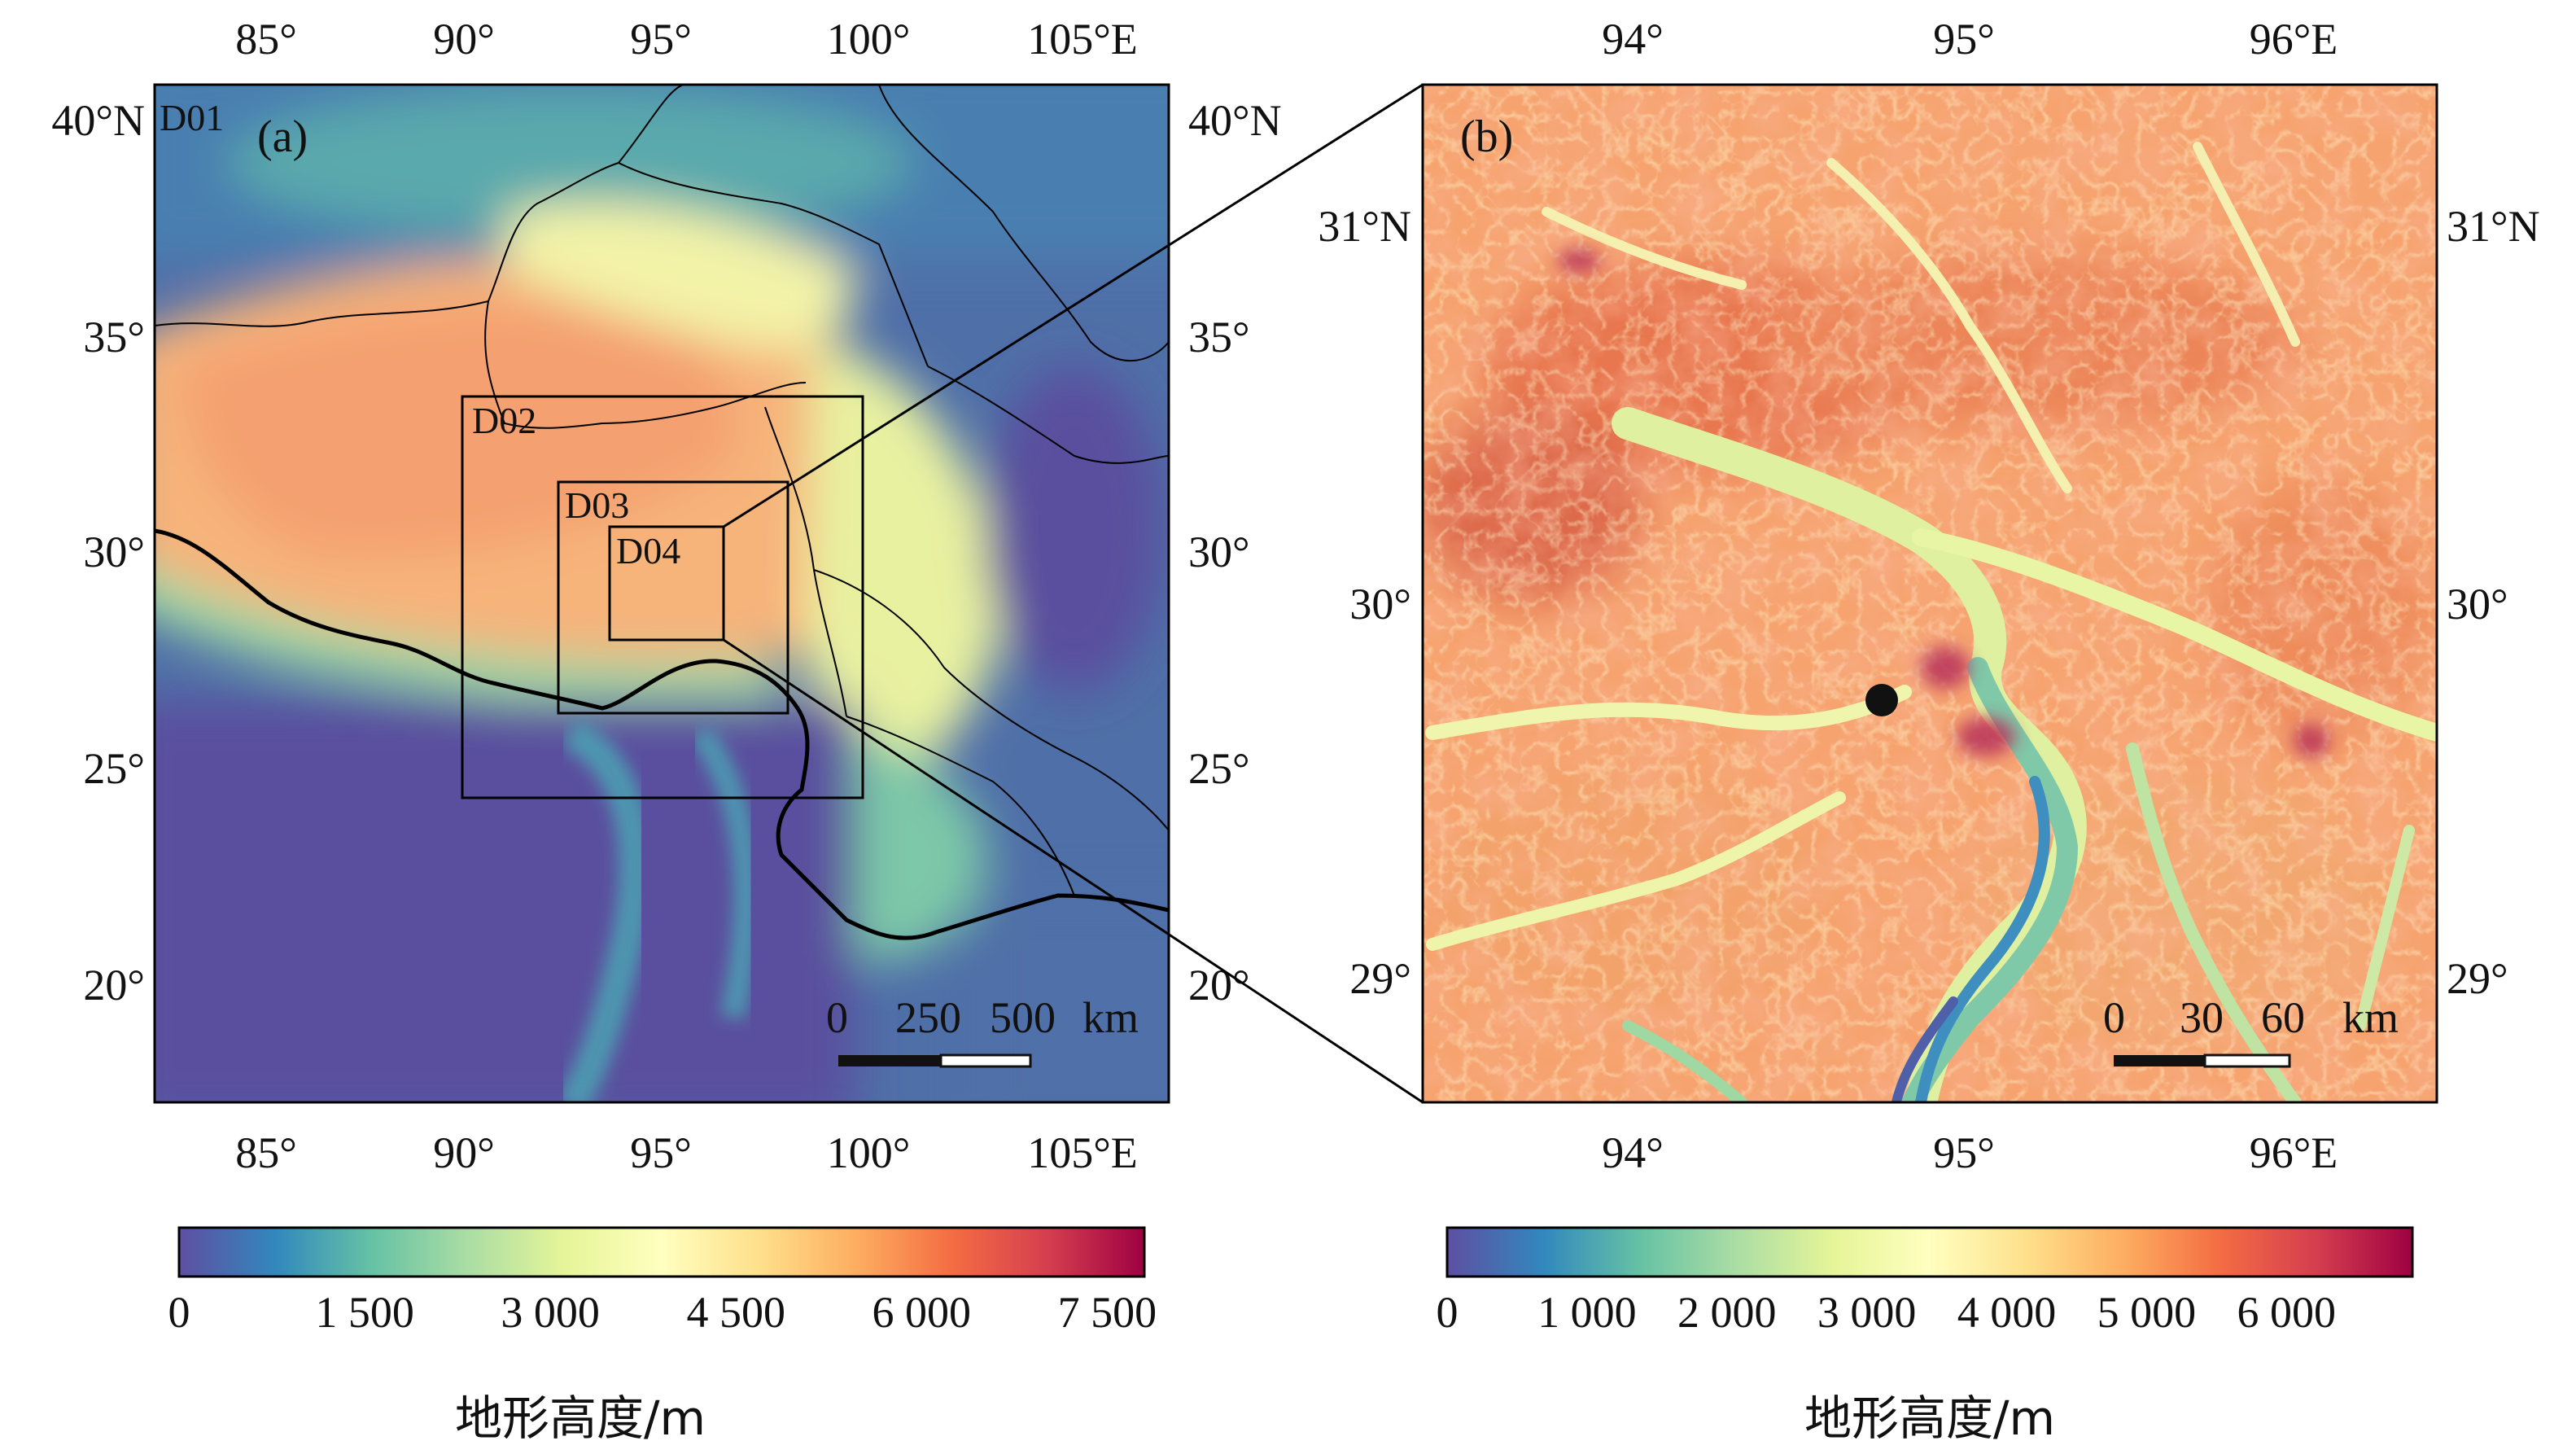 Image resolution: width=2576 pixels, height=1454 pixels. Describe the element at coordinates (1219, 552) in the screenshot. I see `a-right-tick: 30°` at that location.